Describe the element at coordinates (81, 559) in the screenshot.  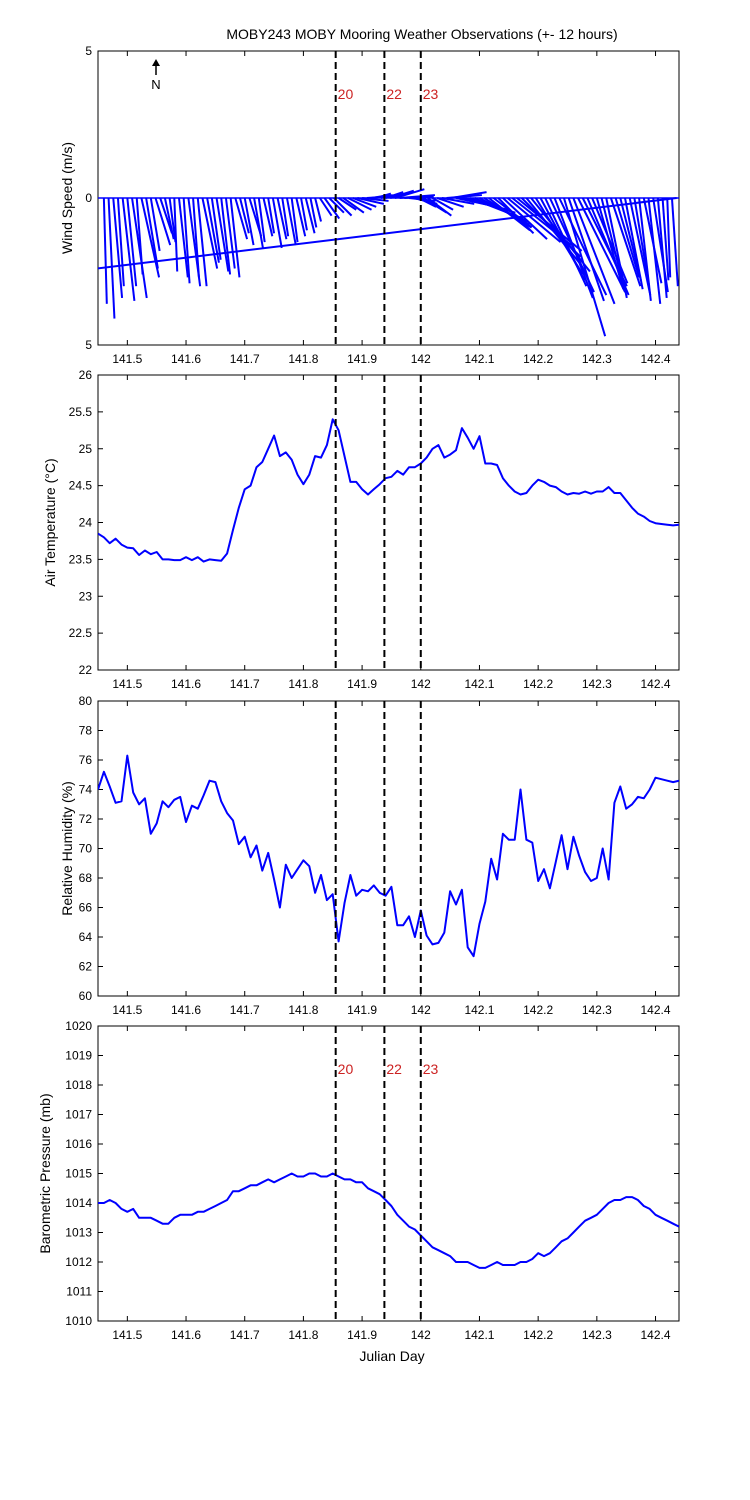
I see `y-tick-label: 23.5` at that location.